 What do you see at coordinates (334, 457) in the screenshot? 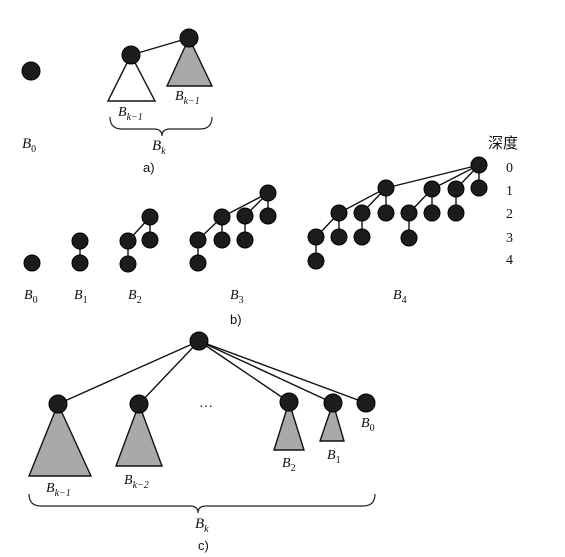
I see `subtree-b1-label: B1` at bounding box center [334, 457].